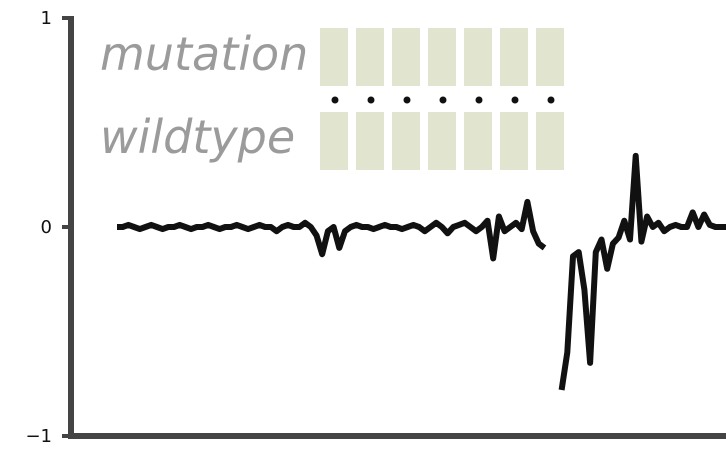  Describe the element at coordinates (197, 137) in the screenshot. I see `legend-label-wildtype: wildtype` at that location.